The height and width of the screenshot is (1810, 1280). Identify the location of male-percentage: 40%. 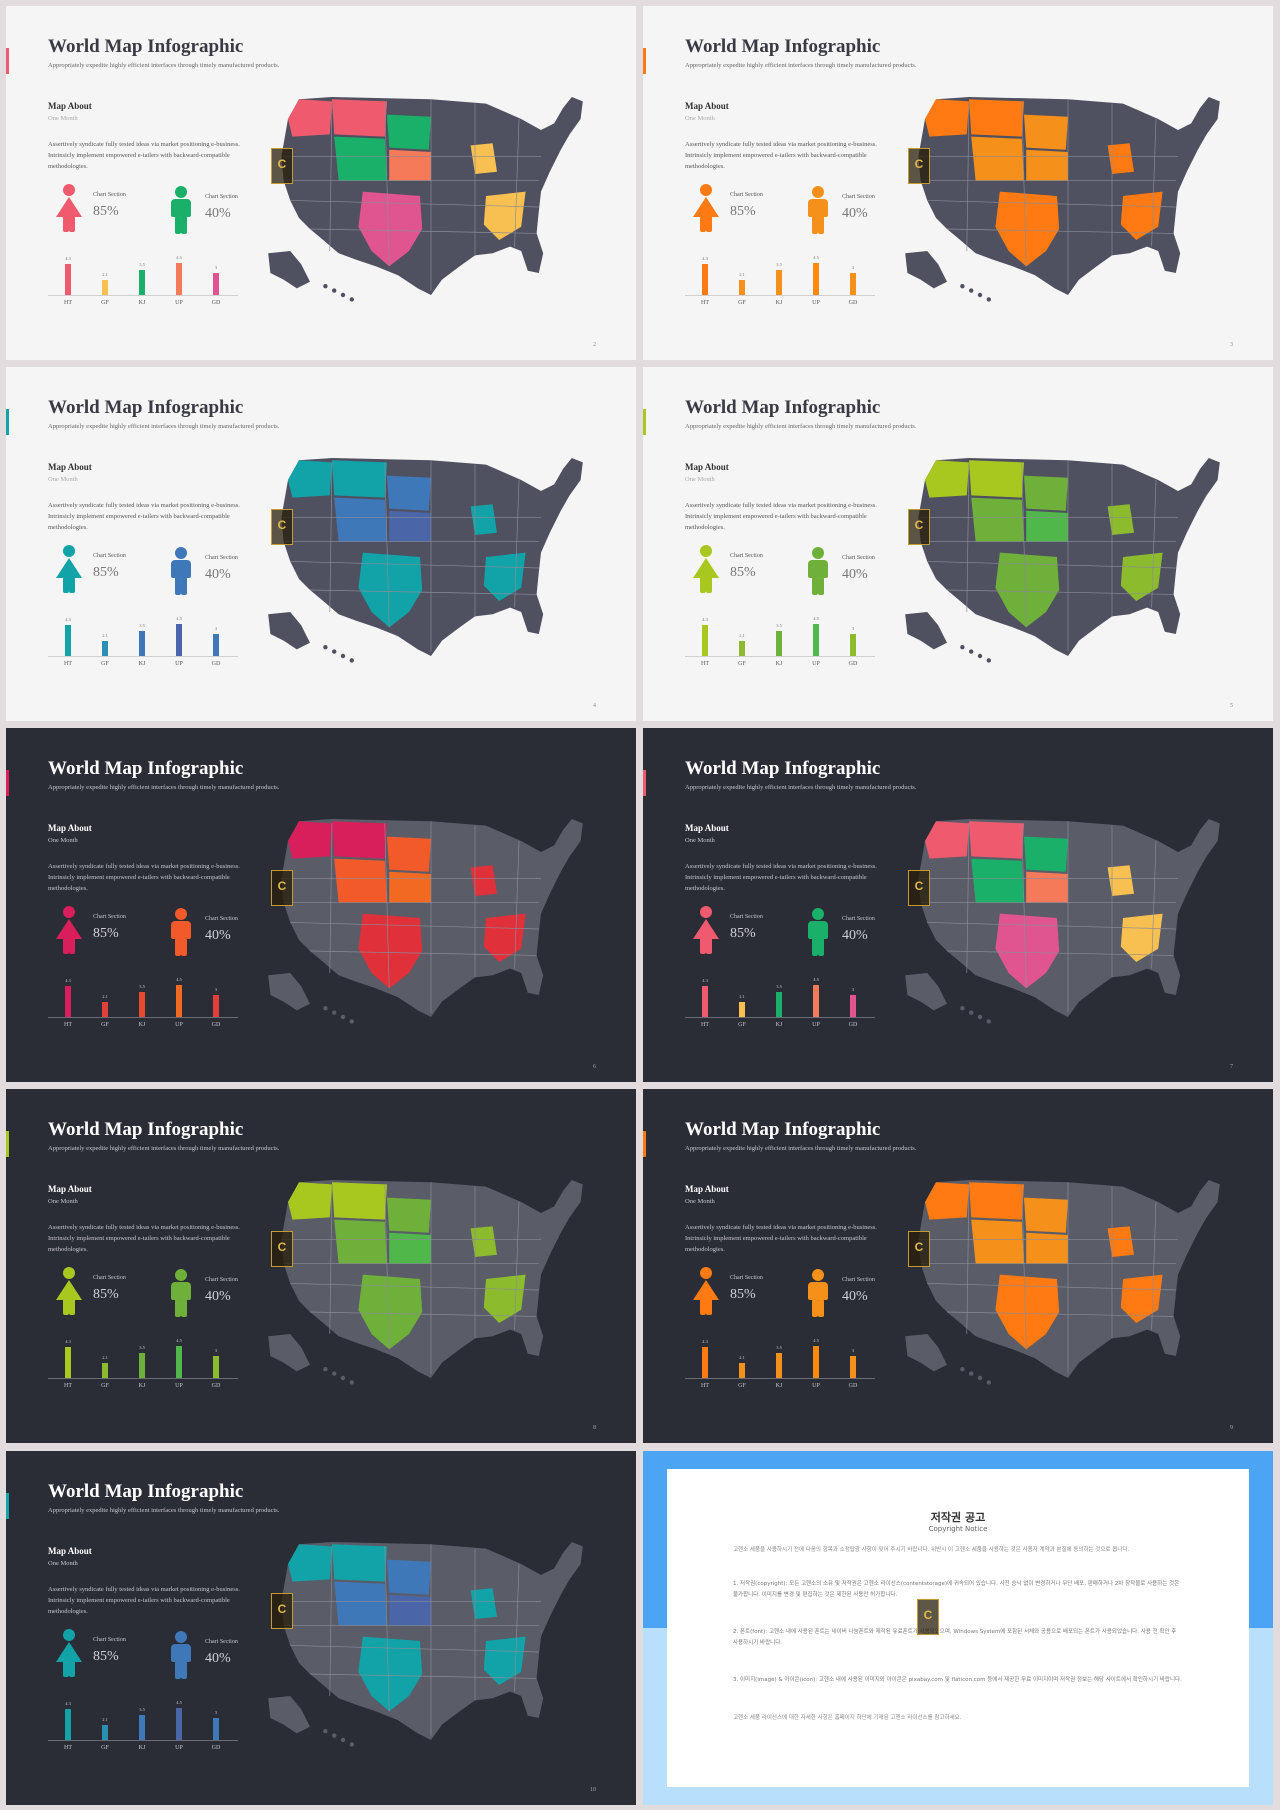
(855, 935).